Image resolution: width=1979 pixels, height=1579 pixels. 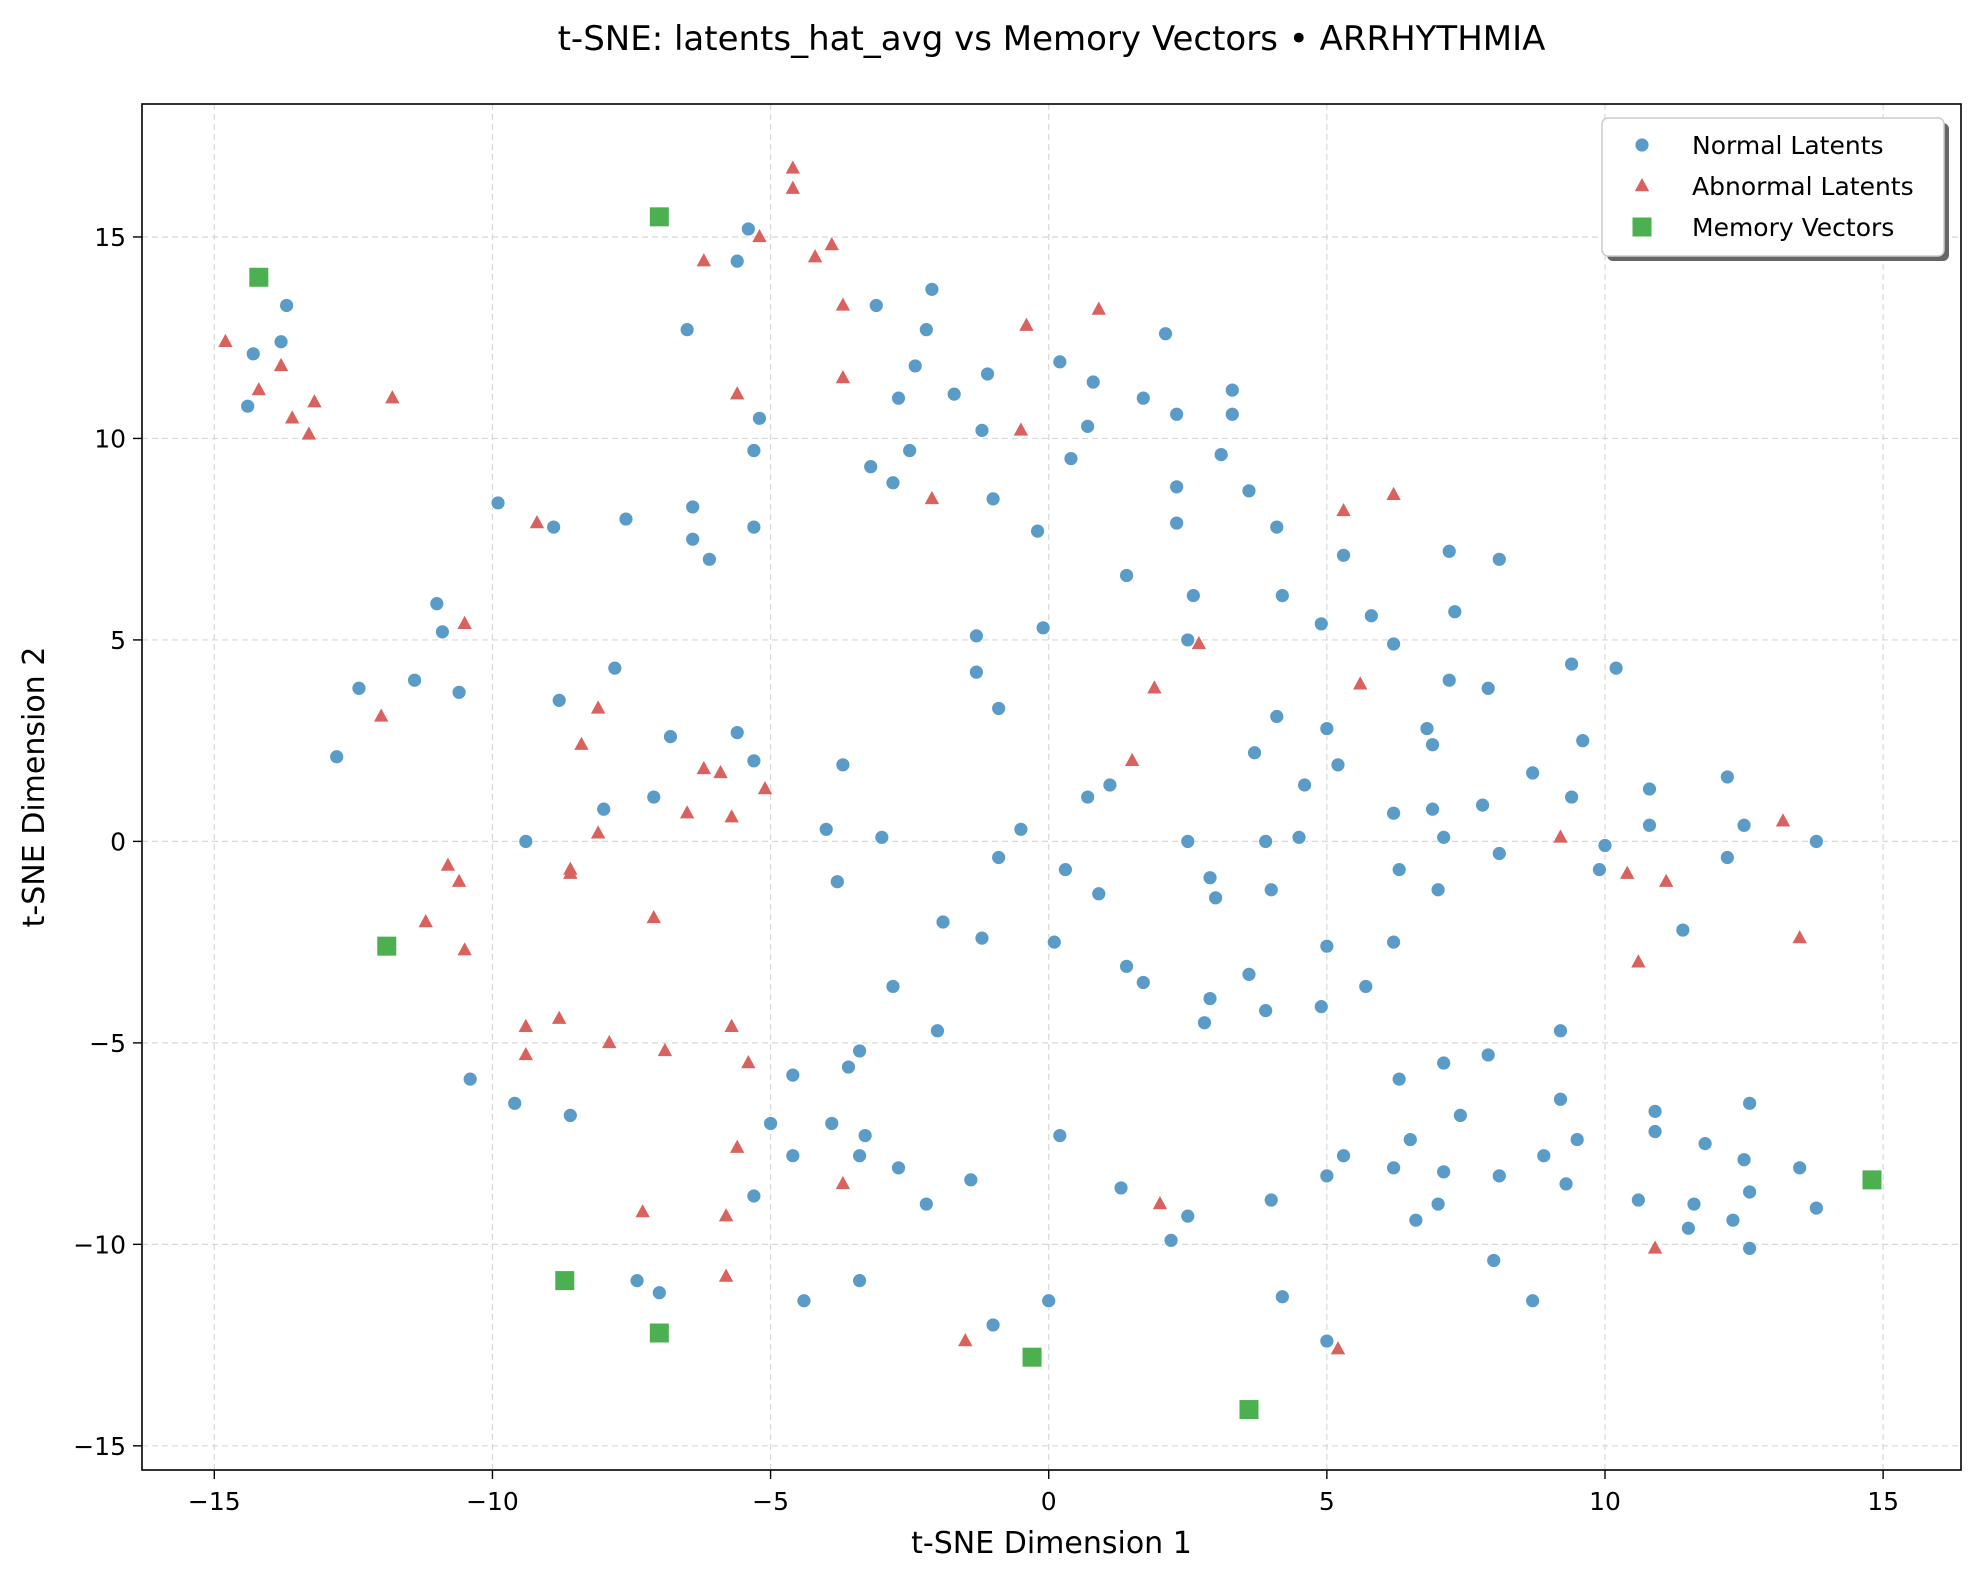 I want to click on legend-marker-square, so click(x=1642, y=227).